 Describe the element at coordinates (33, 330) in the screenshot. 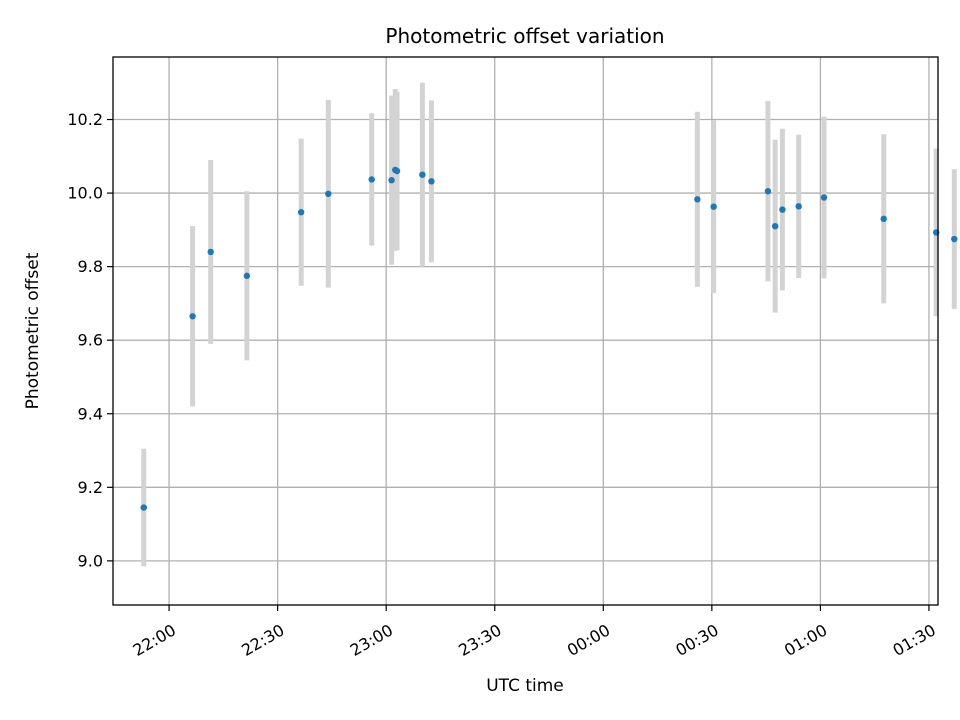

I see `y-axis-label: Photometric offset` at that location.